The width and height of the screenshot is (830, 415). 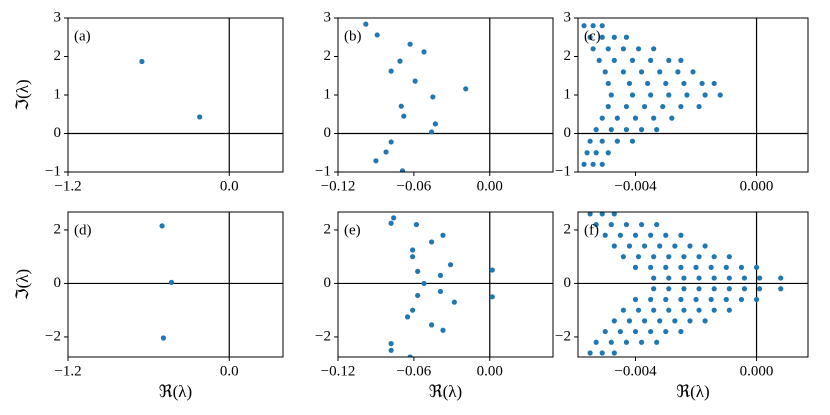 What do you see at coordinates (22, 284) in the screenshot?
I see `y-axis-label: ℑ(λ)` at bounding box center [22, 284].